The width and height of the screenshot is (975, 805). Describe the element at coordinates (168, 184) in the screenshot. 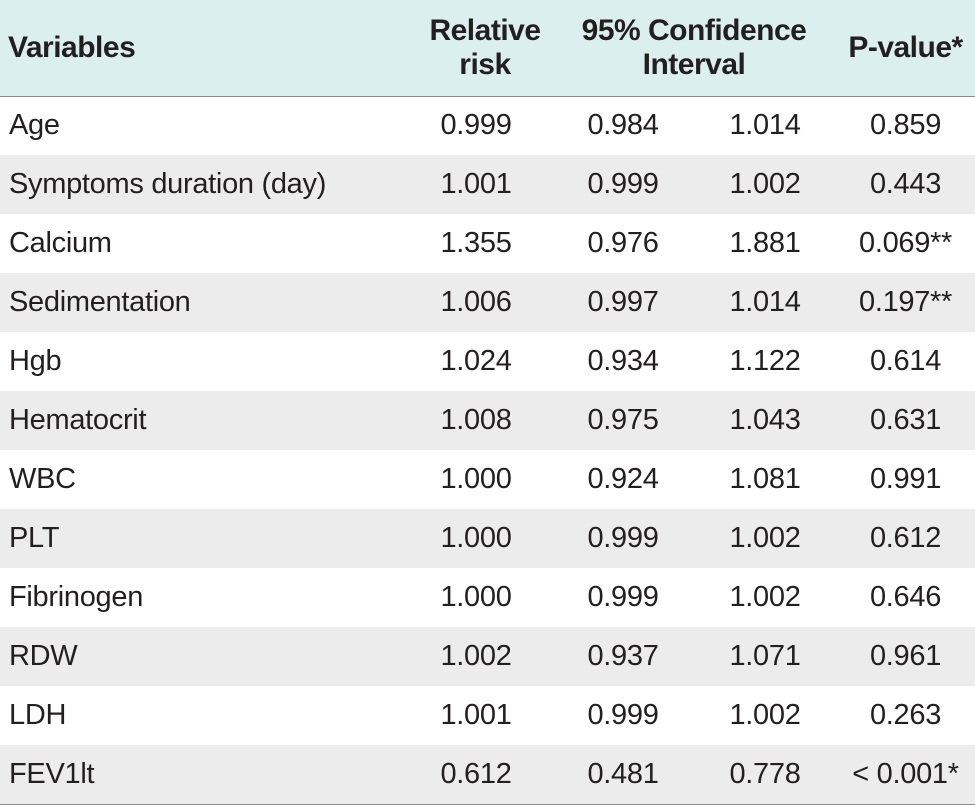

I see `variable-cell: Symptoms duration (day)` at that location.